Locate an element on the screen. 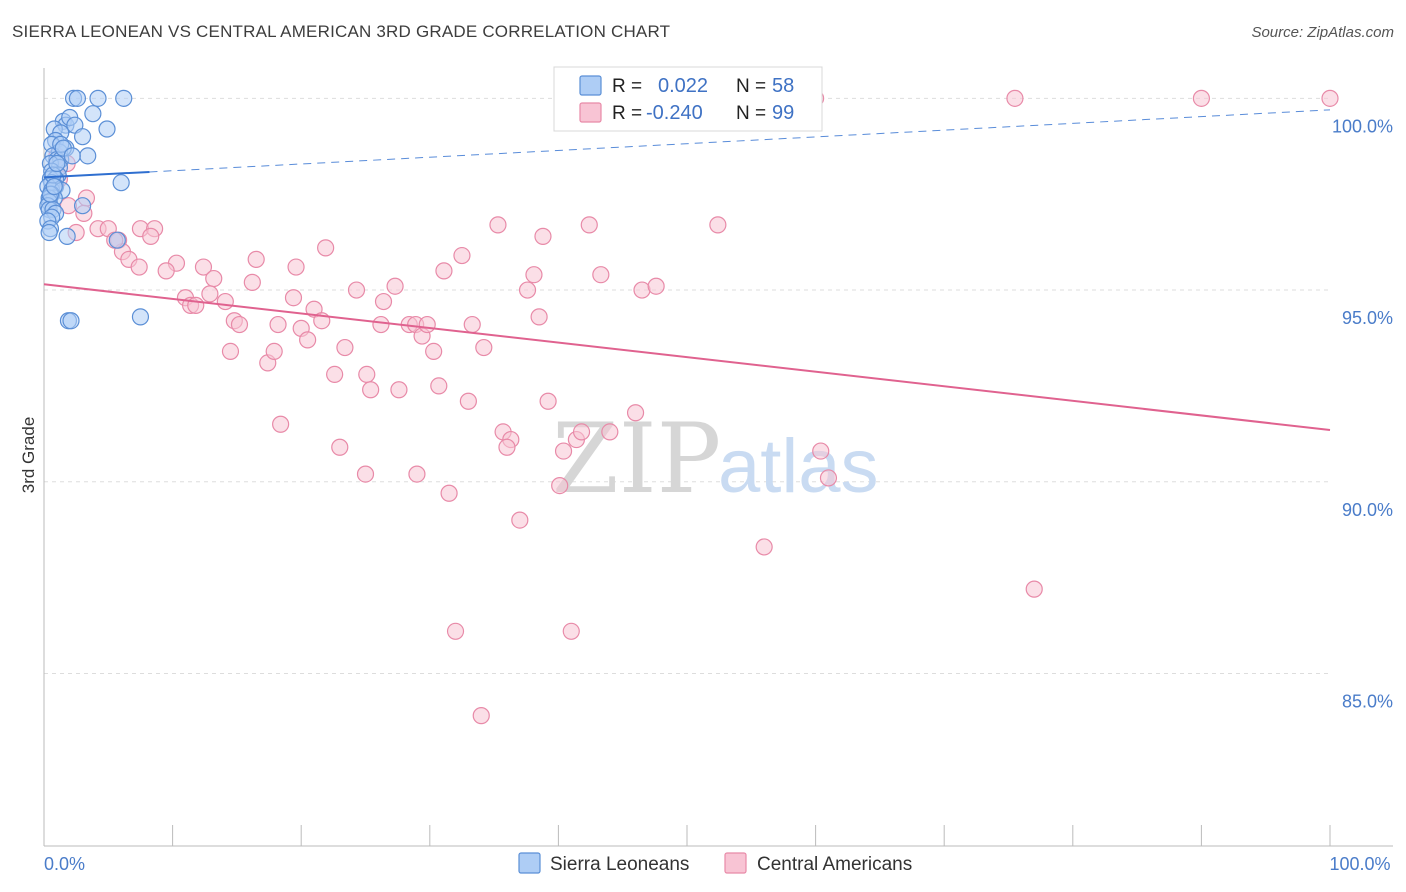 The height and width of the screenshot is (892, 1406). legend-r-label-blue: R = is located at coordinates (627, 86).